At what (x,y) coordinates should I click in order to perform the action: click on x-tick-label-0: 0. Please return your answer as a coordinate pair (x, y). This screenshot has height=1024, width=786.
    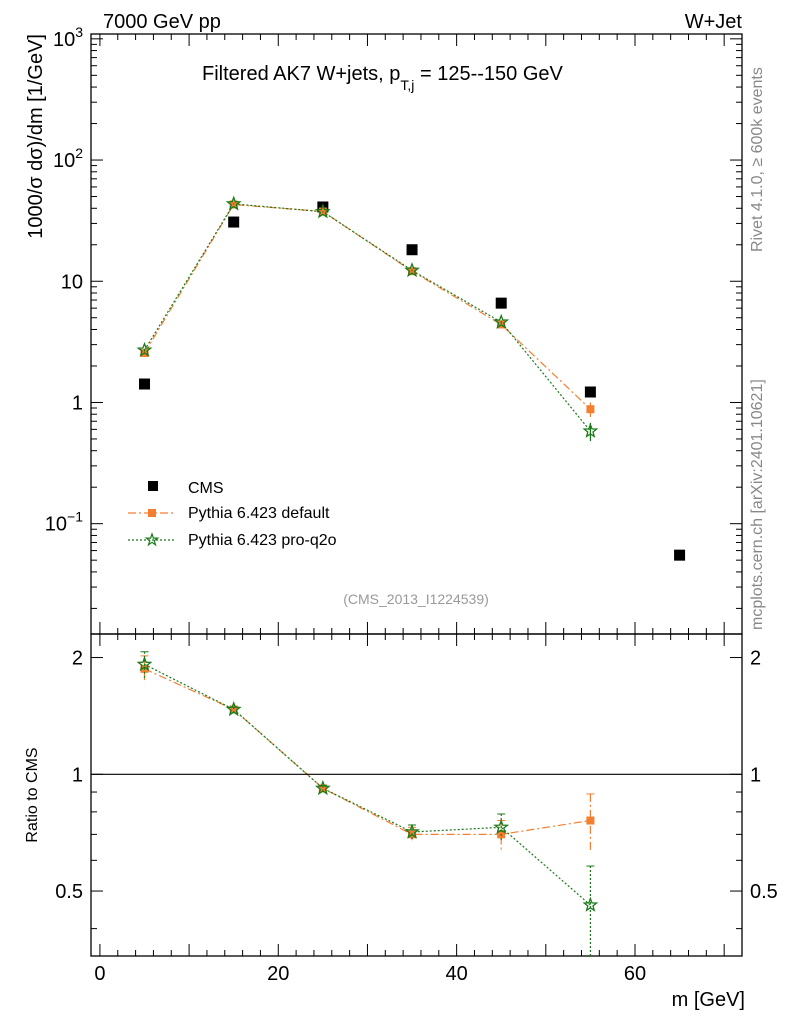
    Looking at the image, I should click on (99, 974).